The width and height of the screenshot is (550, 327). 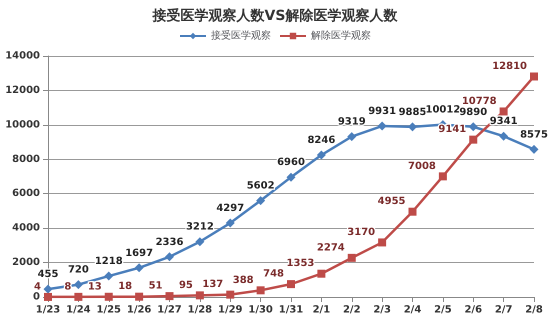 What do you see at coordinates (22, 124) in the screenshot?
I see `y-tick-label: 10000` at bounding box center [22, 124].